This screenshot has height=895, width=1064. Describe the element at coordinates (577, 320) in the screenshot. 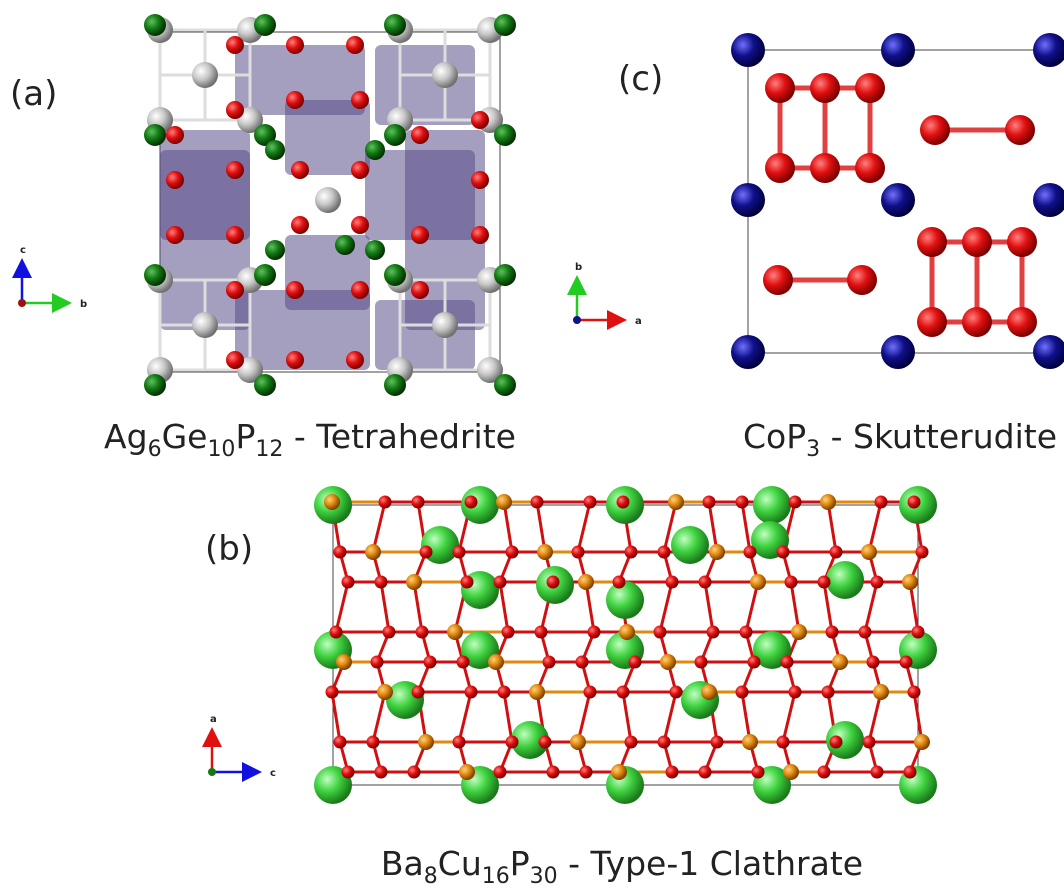

I see `axis-origin` at that location.